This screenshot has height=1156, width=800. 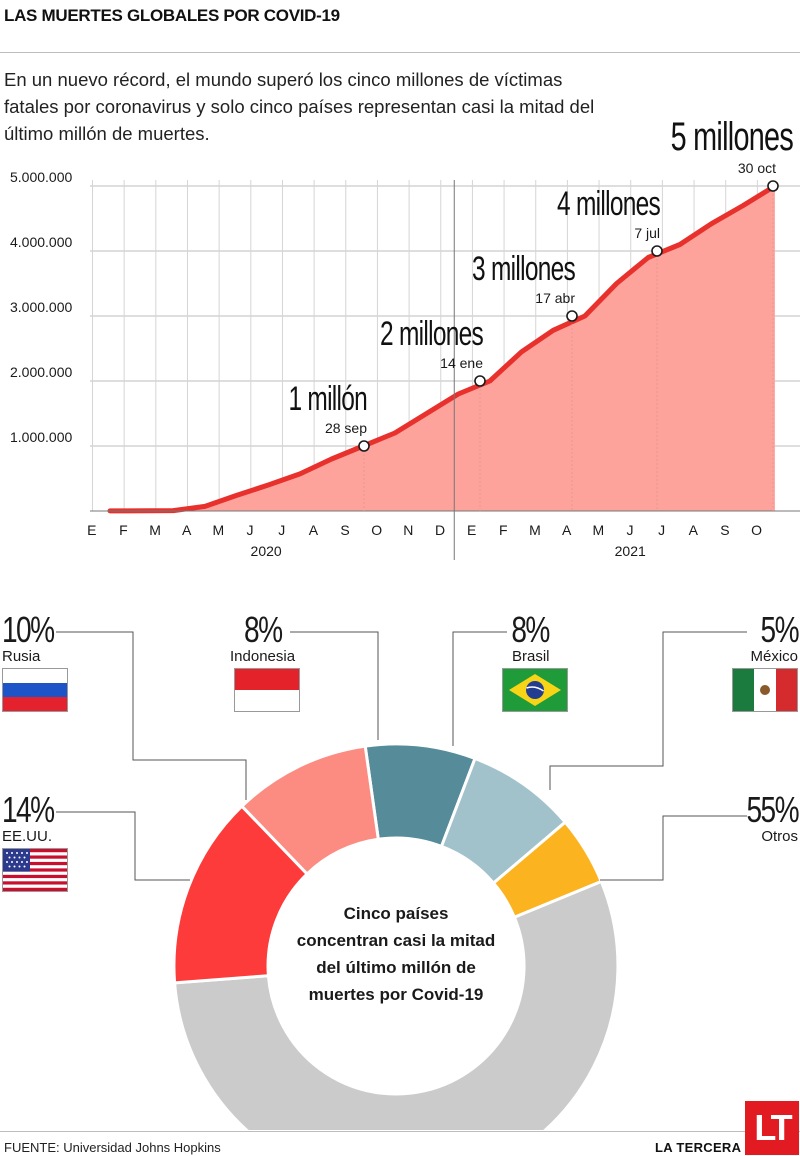 What do you see at coordinates (774, 656) in the screenshot?
I see `mexico-name: México` at bounding box center [774, 656].